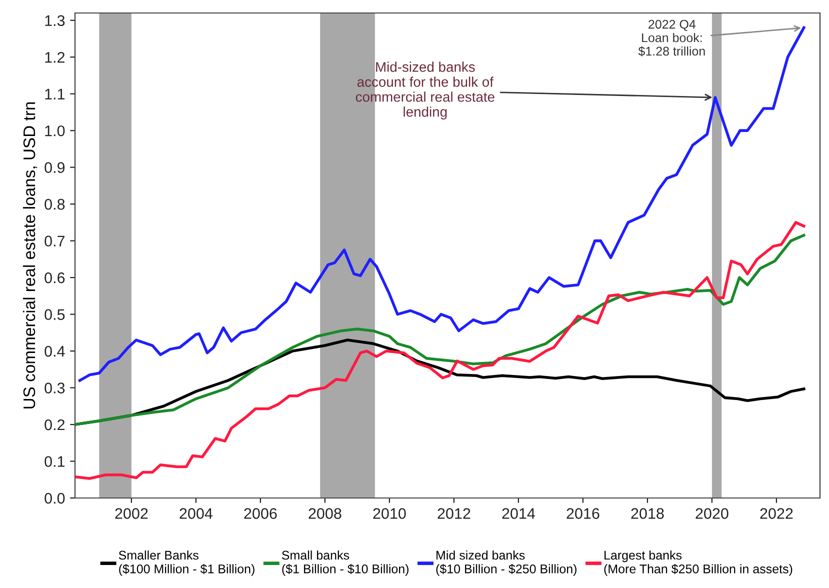 This screenshot has width=829, height=588. Describe the element at coordinates (671, 38) in the screenshot. I see `annotation: 2022 Q4 Loan book: $1.28 trillion` at that location.